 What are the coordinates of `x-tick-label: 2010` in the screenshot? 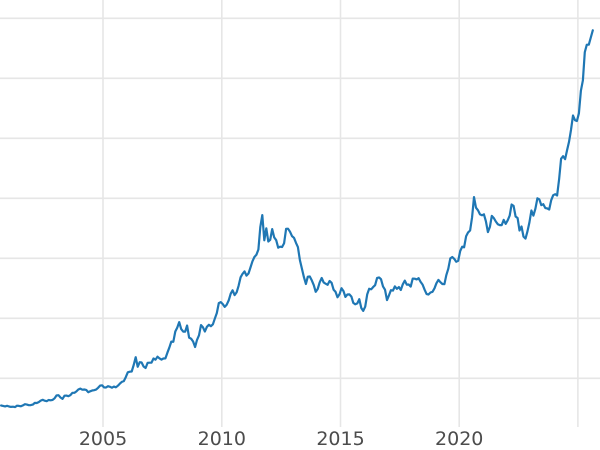 It's located at (222, 439).